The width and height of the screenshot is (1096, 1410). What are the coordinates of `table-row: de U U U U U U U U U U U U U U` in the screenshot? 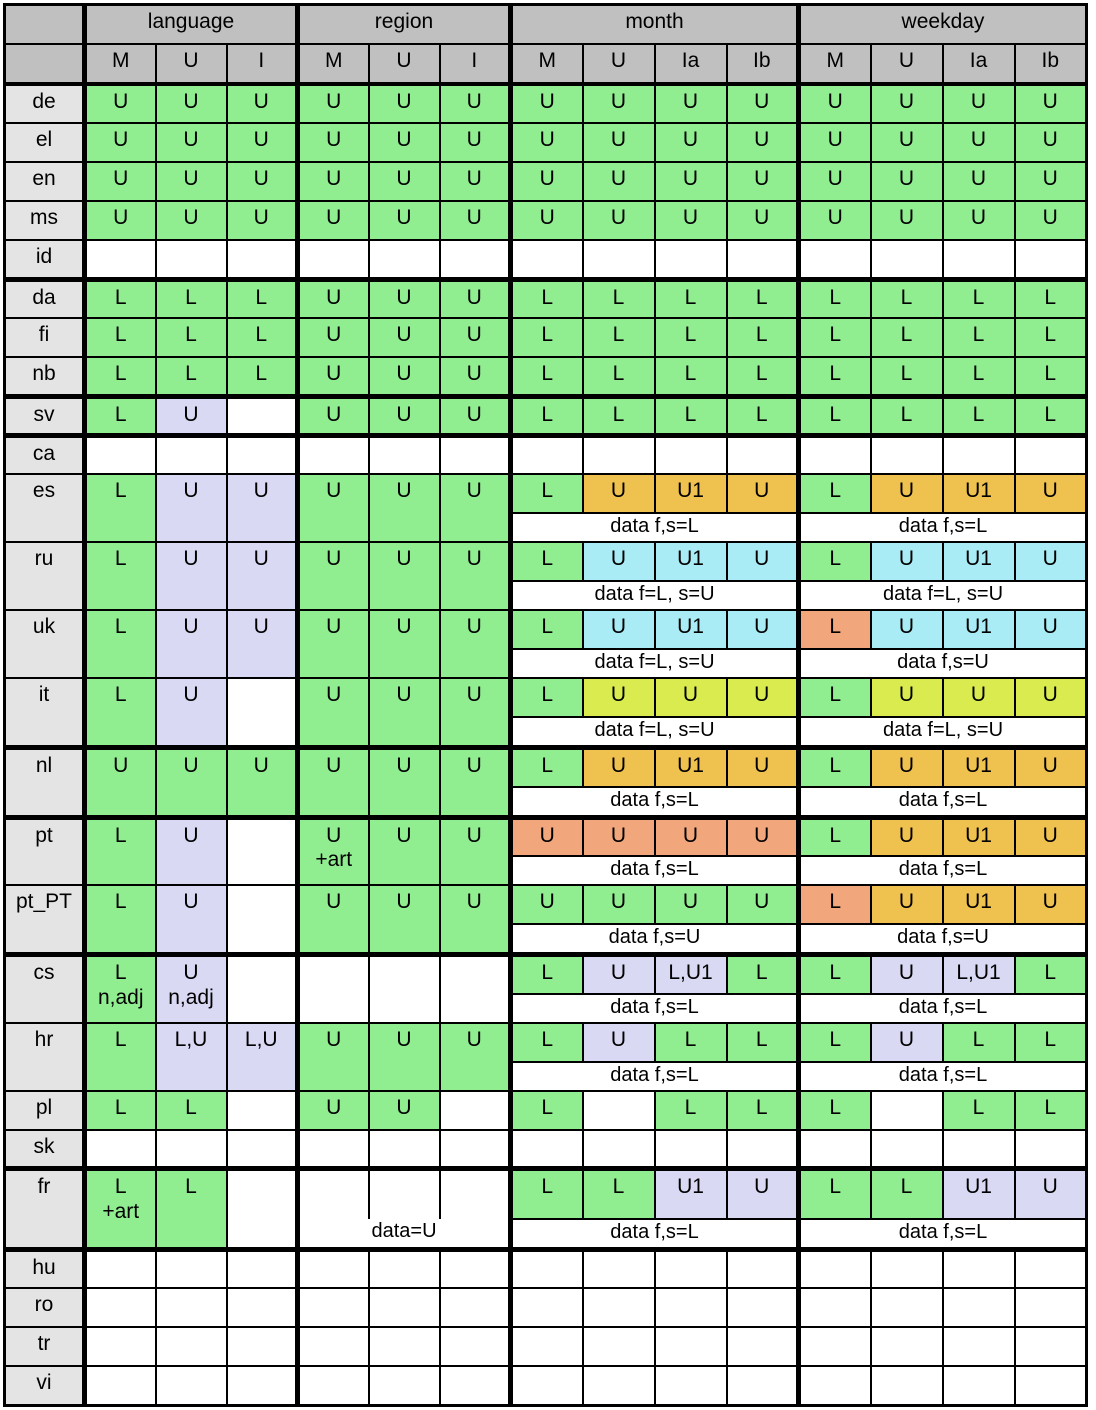 It's located at (545, 103).